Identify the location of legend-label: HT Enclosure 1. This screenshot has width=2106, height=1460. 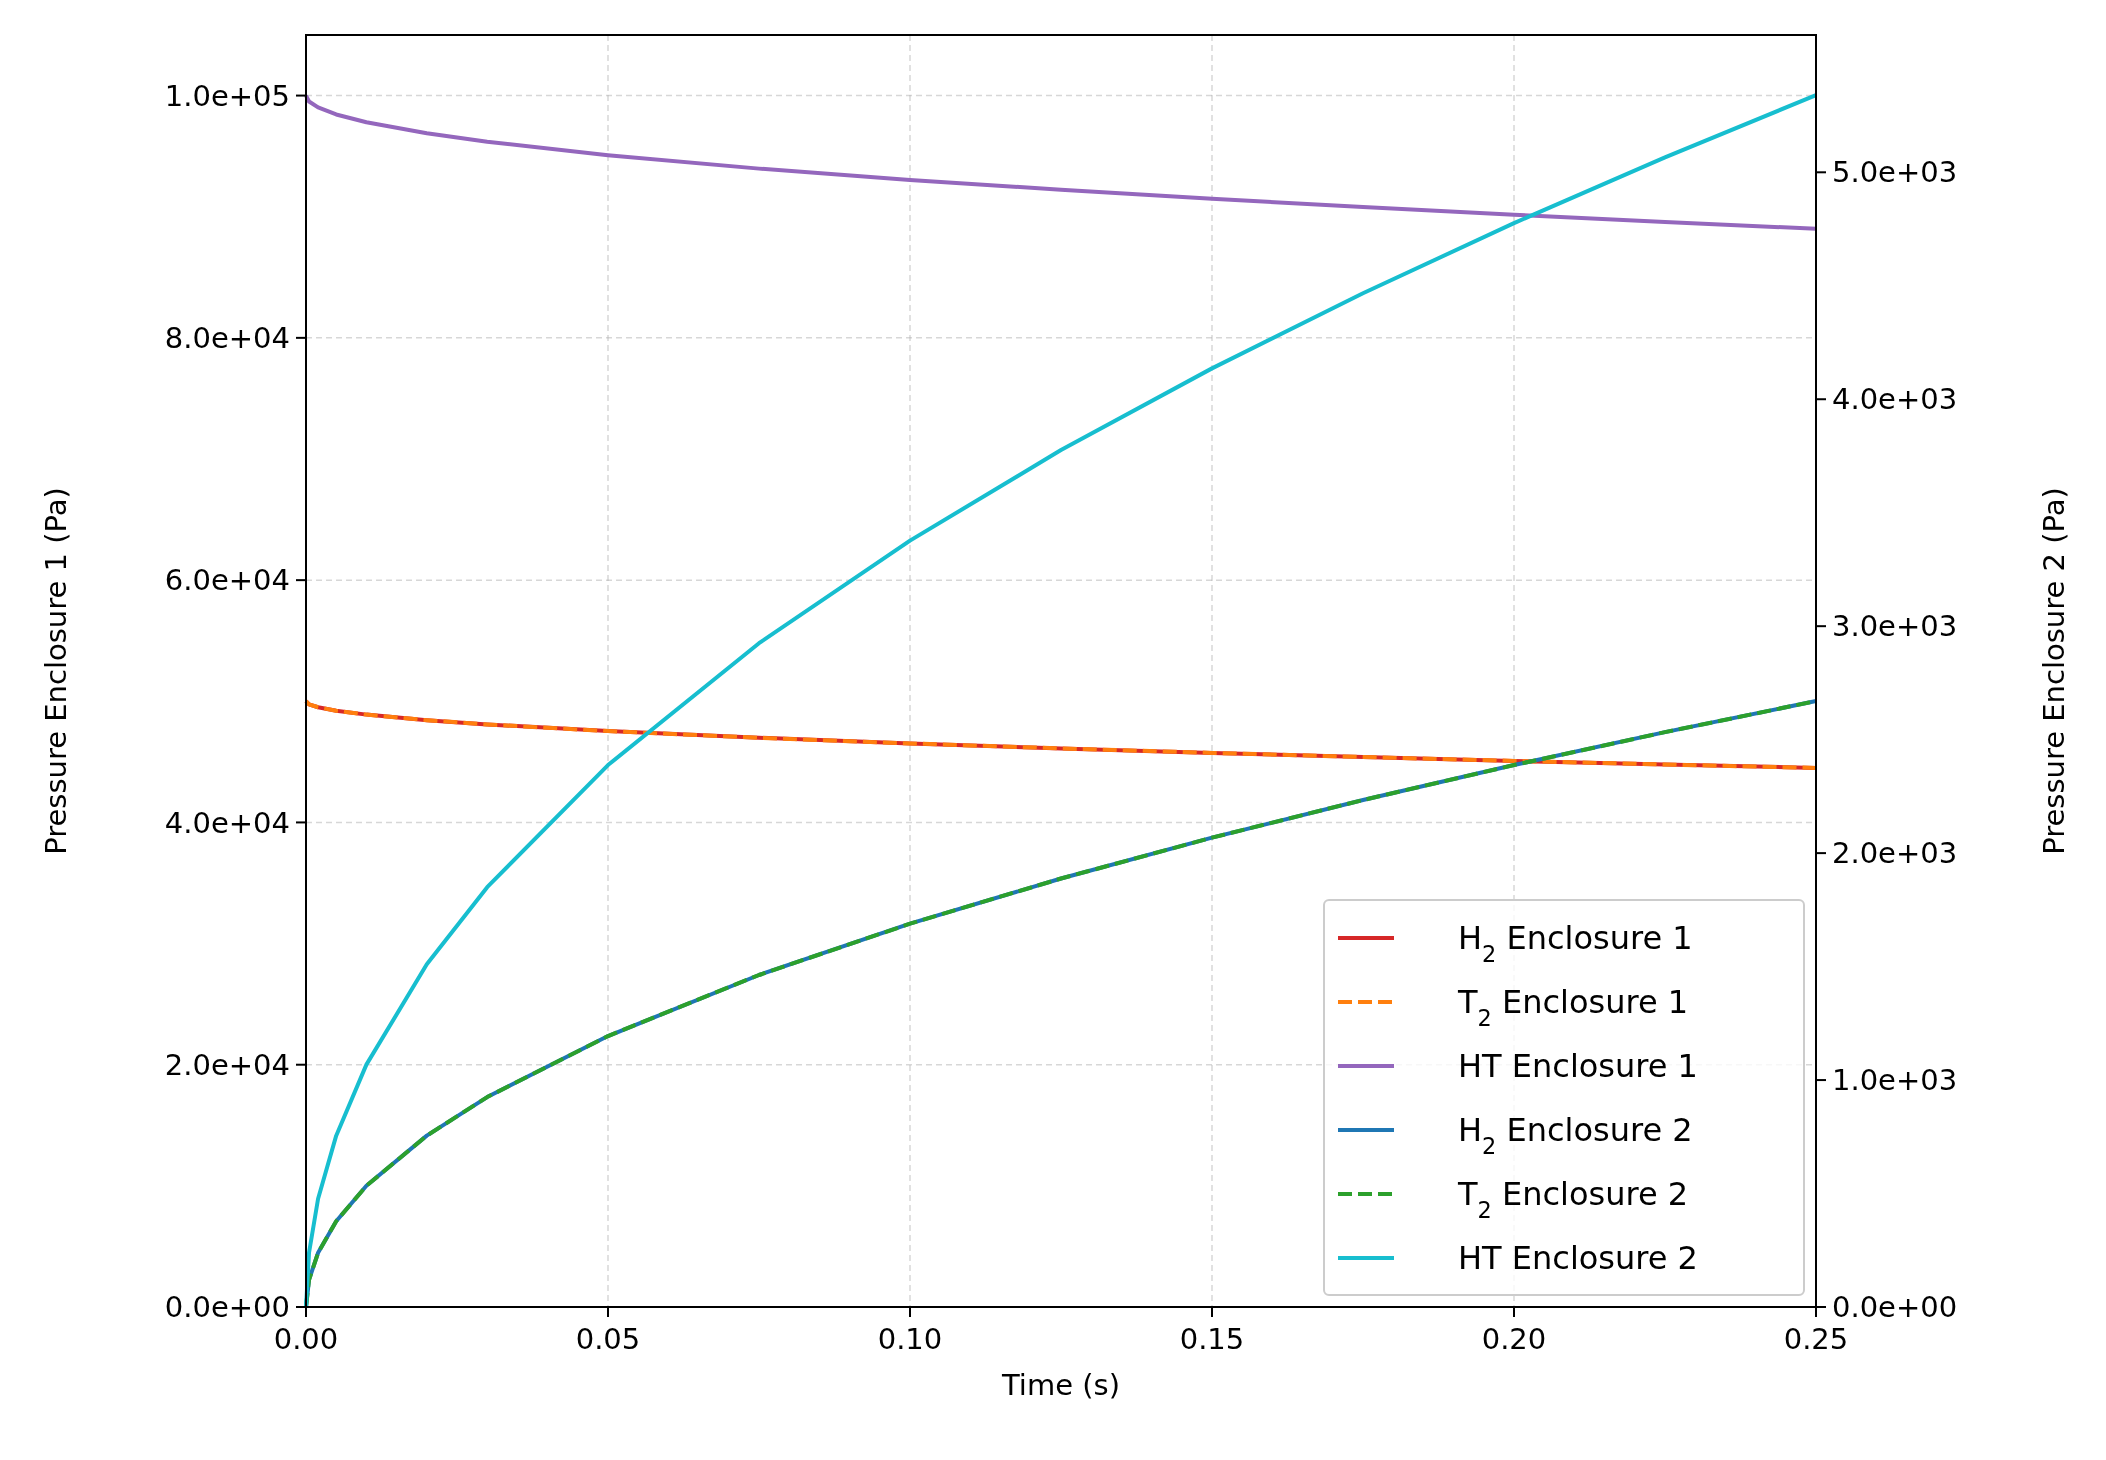
(1578, 1066).